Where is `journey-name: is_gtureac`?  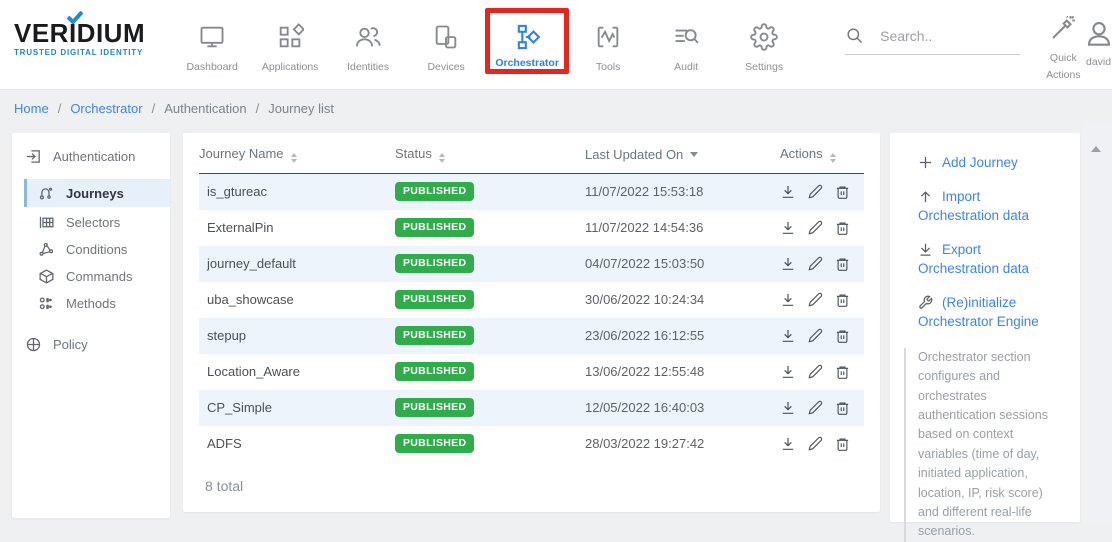
journey-name: is_gtureac is located at coordinates (297, 191).